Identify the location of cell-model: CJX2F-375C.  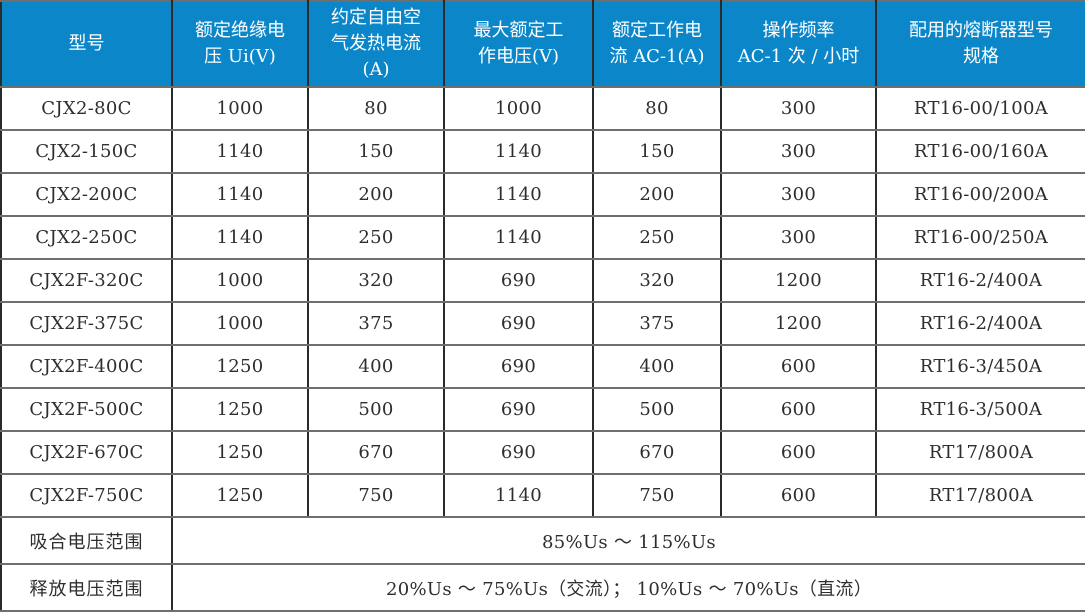
(86, 323).